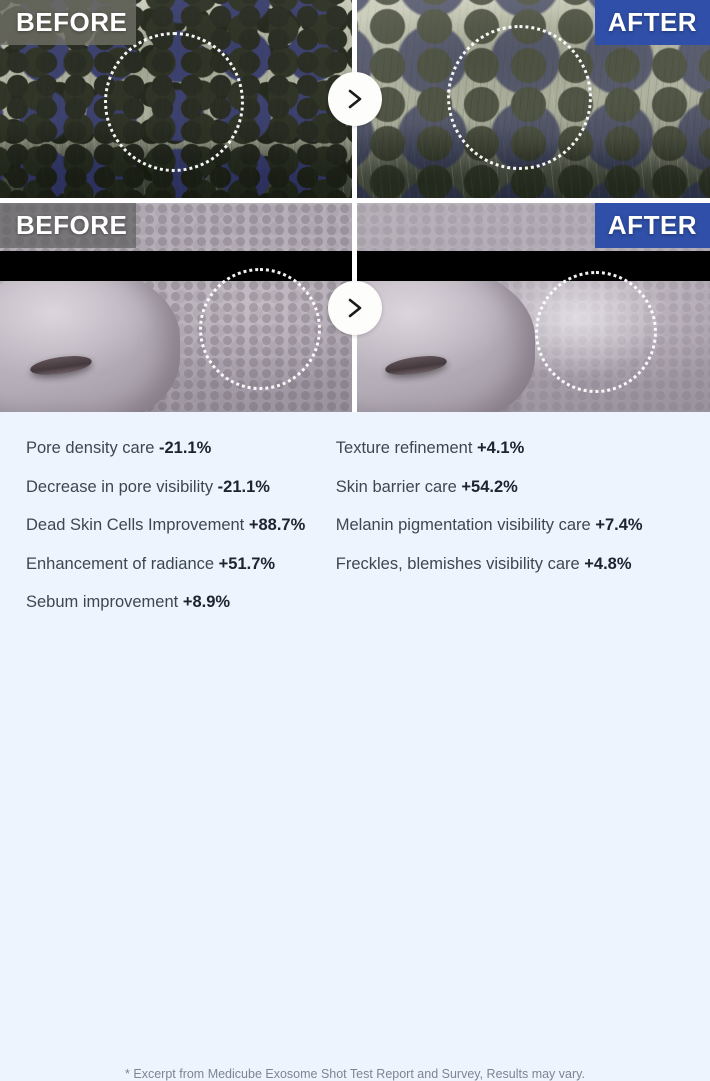 Image resolution: width=710 pixels, height=1081 pixels. What do you see at coordinates (416, 365) in the screenshot?
I see `nostril-after` at bounding box center [416, 365].